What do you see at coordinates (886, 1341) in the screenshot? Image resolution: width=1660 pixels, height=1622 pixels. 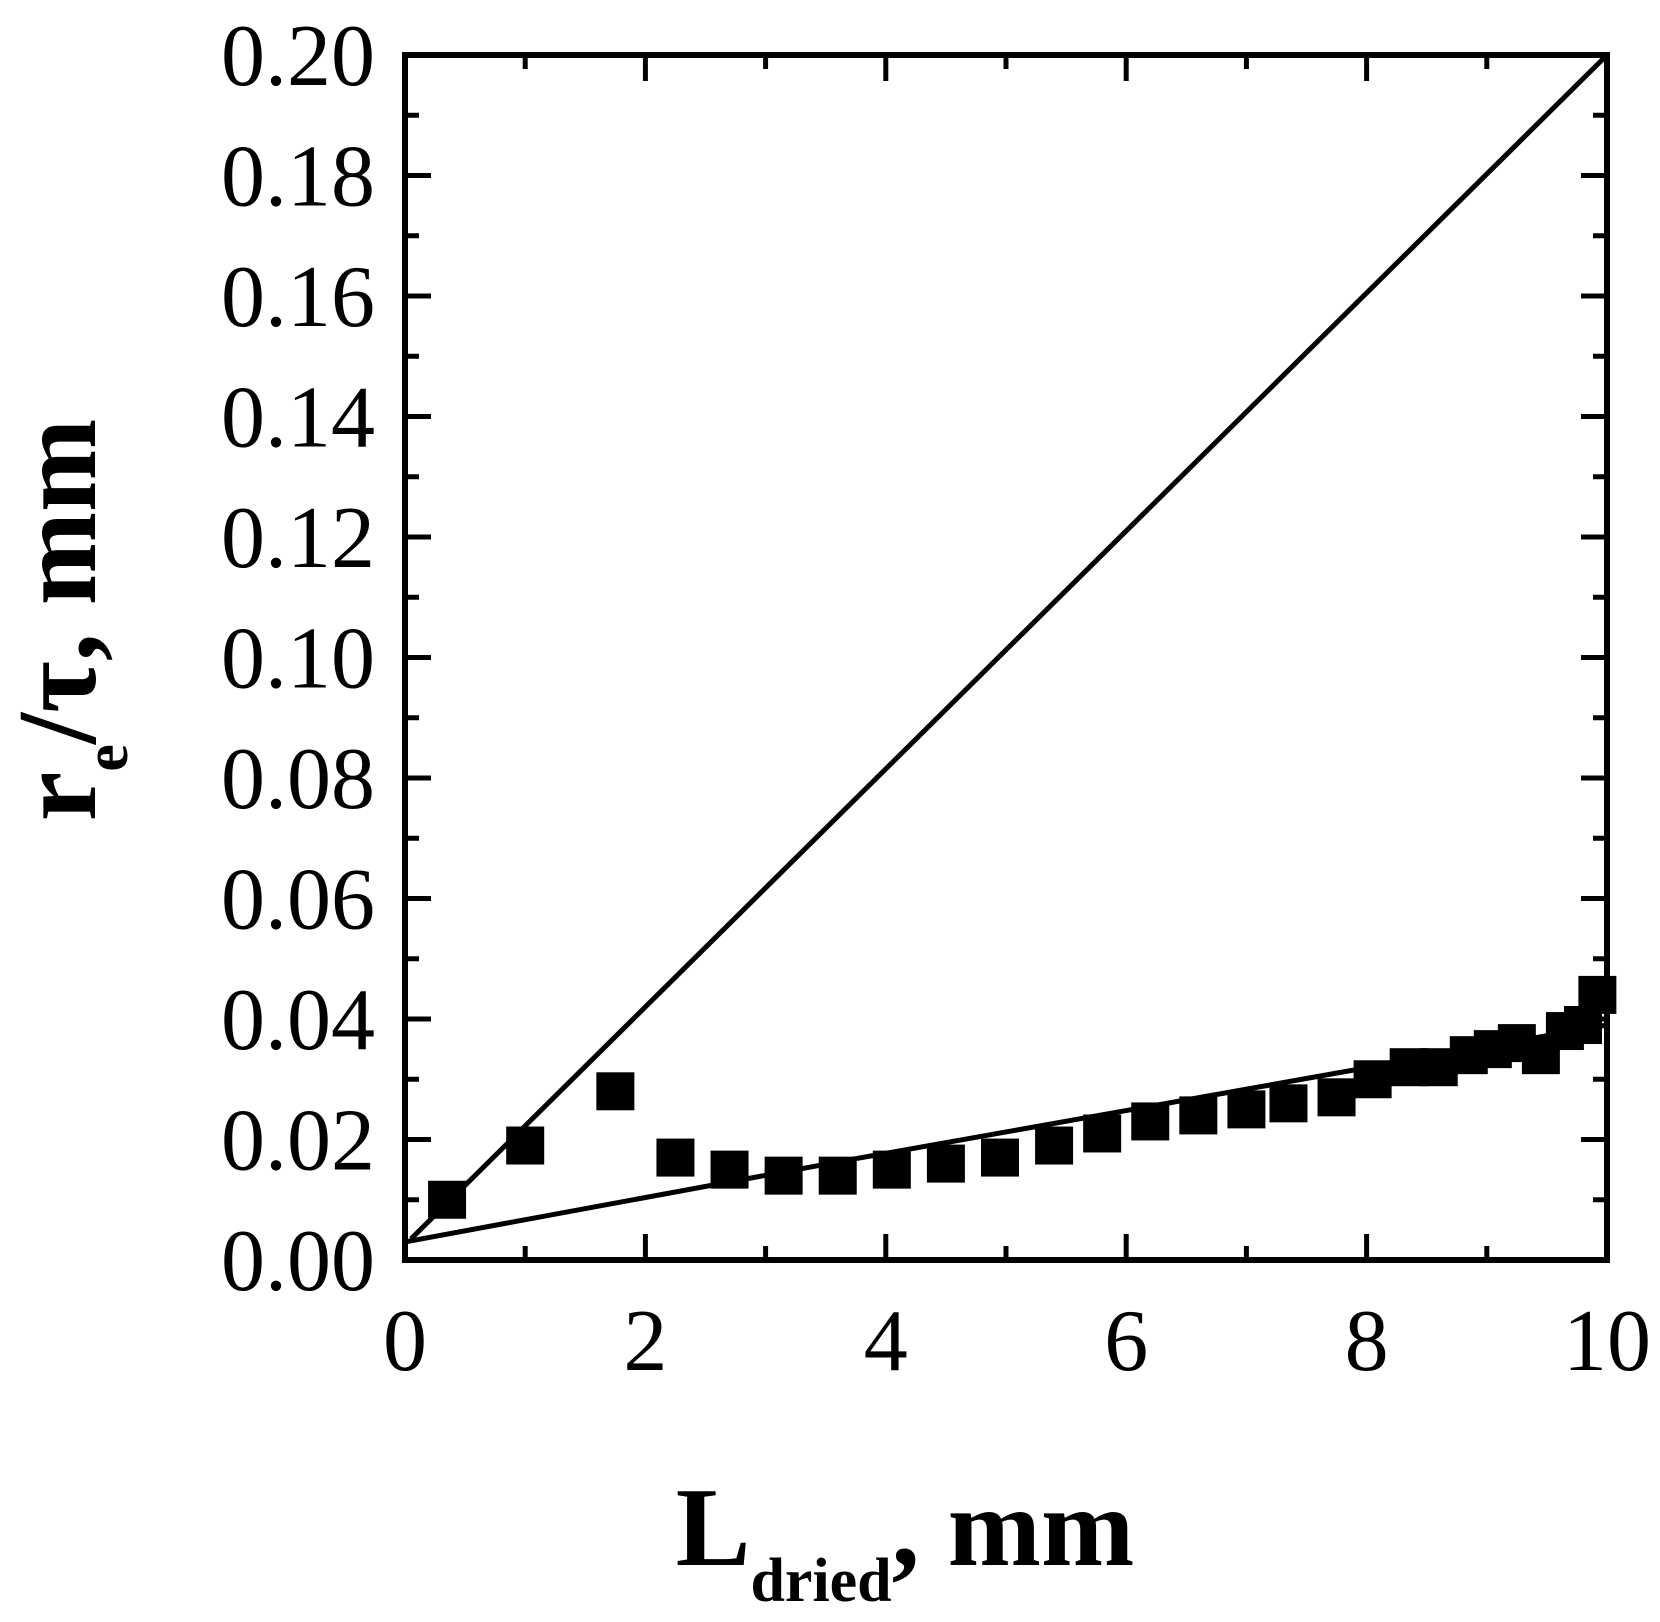 I see `x-tick-label: 4` at bounding box center [886, 1341].